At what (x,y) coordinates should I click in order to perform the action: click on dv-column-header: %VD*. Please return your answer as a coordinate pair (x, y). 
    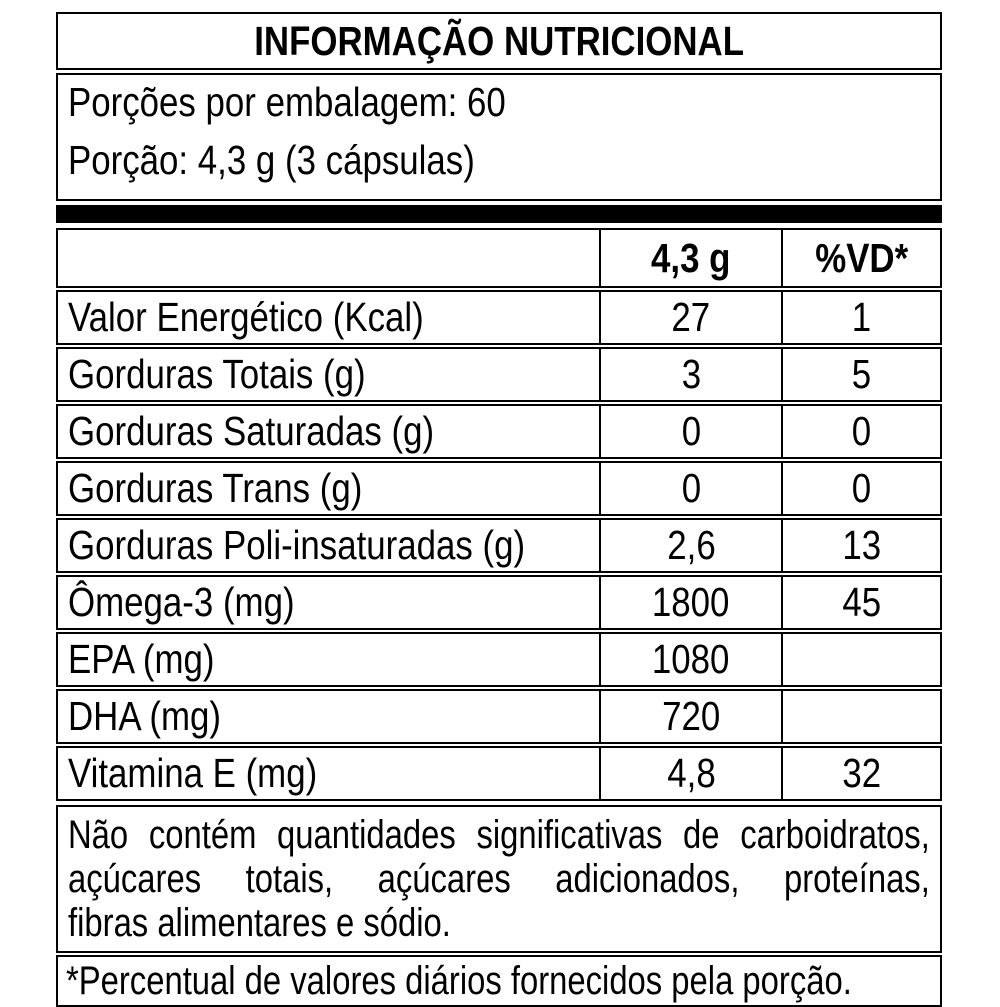
    Looking at the image, I should click on (862, 258).